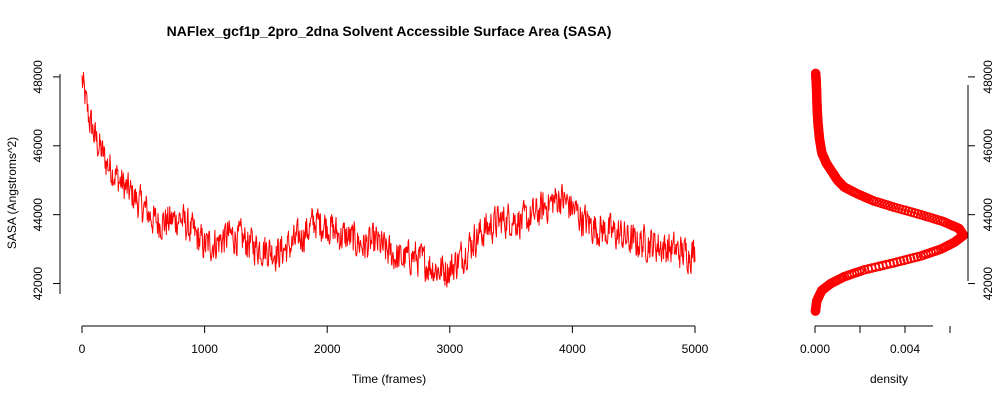 Image resolution: width=1000 pixels, height=400 pixels. What do you see at coordinates (327, 349) in the screenshot?
I see `ts-x-tick-label: 2000` at bounding box center [327, 349].